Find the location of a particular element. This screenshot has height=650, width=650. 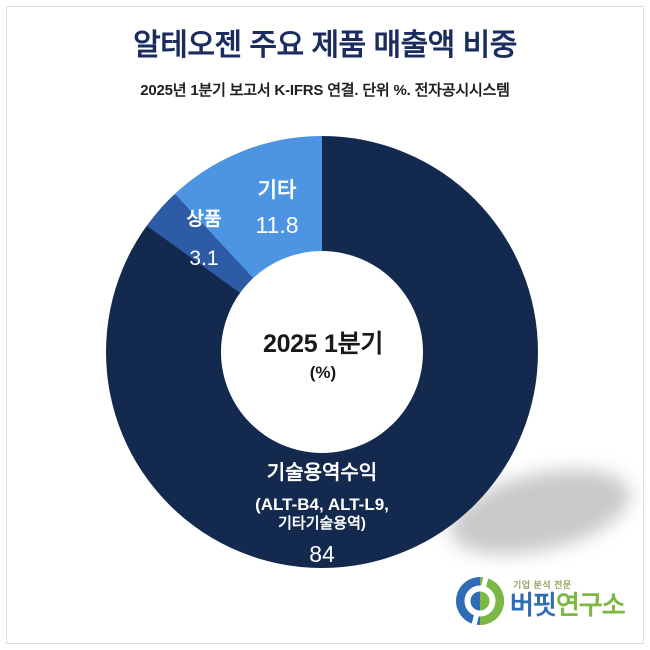

buffett-lab-logo-text: 기업 분석 전문 버핏연구소 is located at coordinates (568, 598).